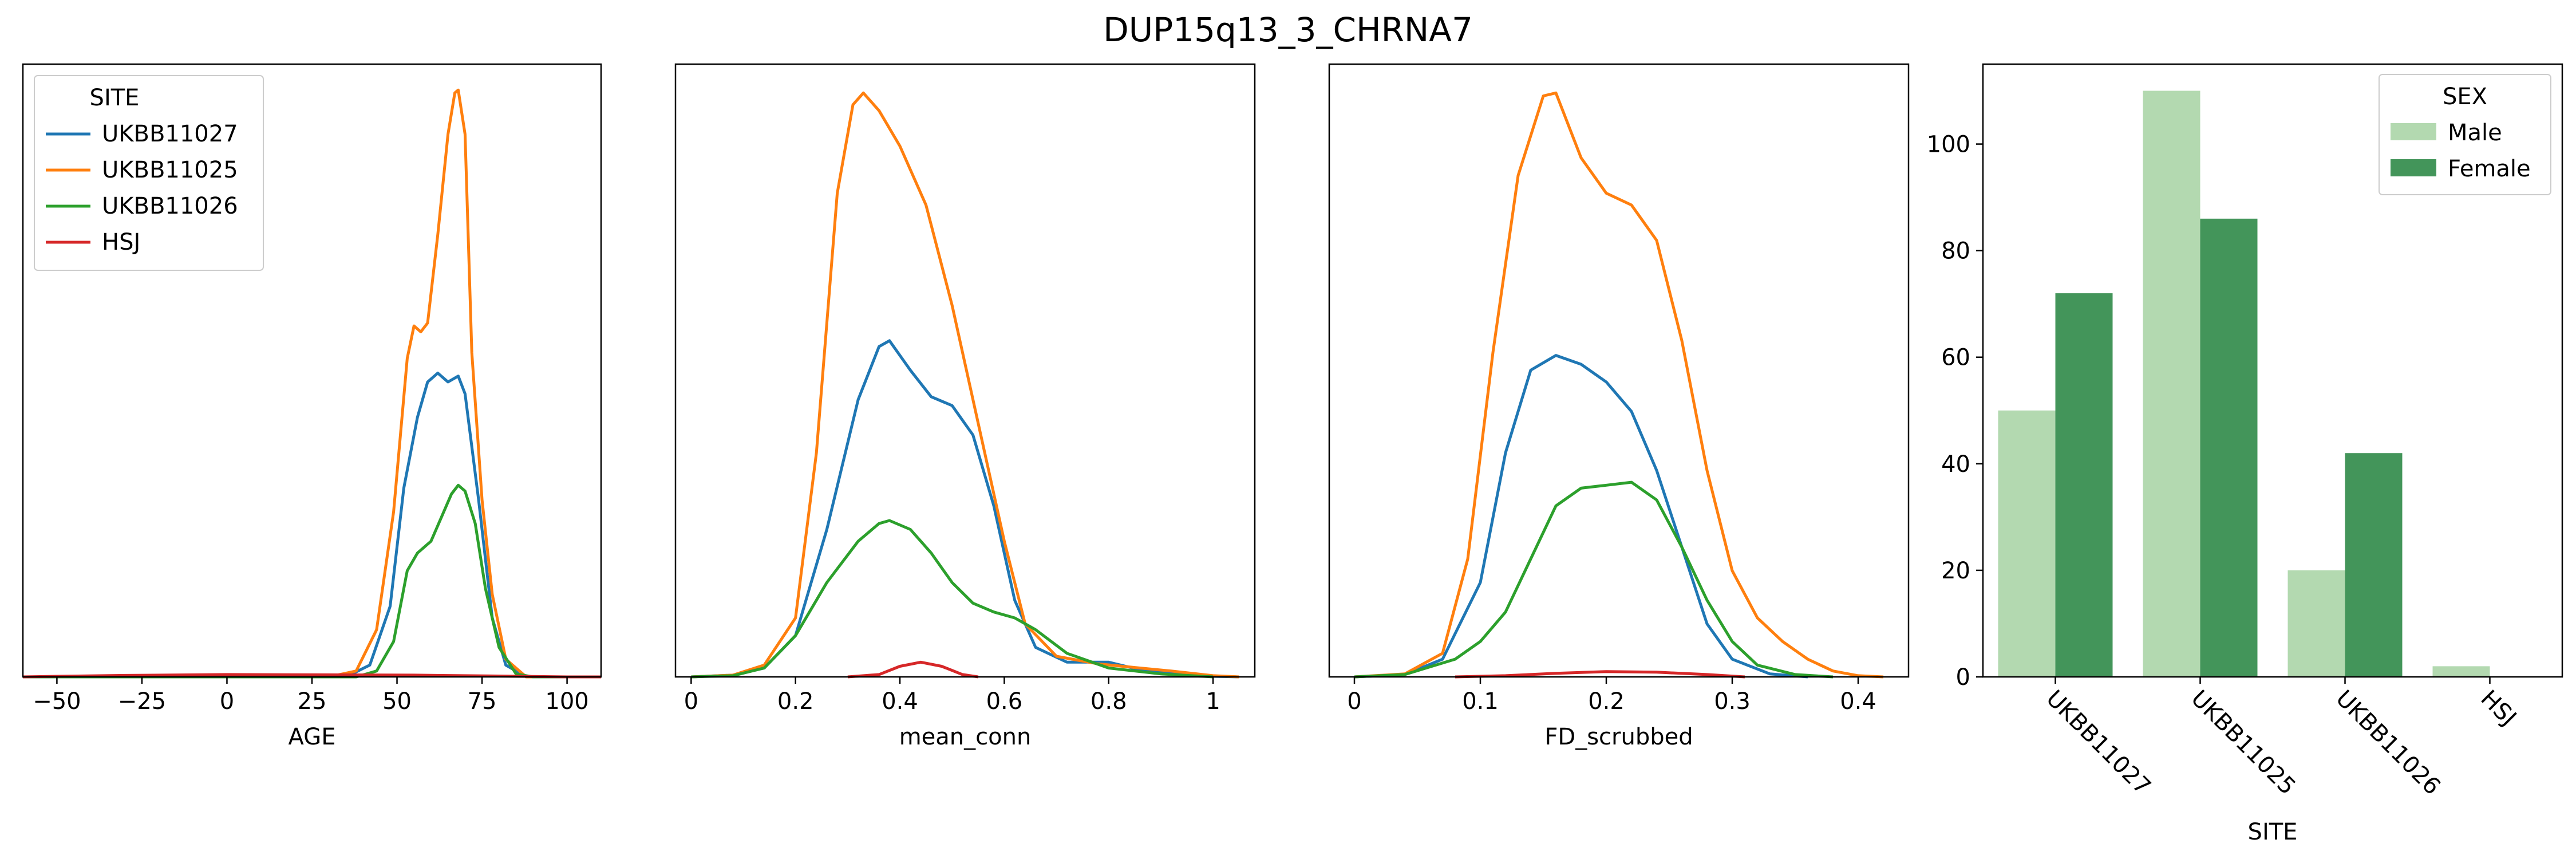  Describe the element at coordinates (2027, 543) in the screenshot. I see `bar-male-ukbb11027` at that location.